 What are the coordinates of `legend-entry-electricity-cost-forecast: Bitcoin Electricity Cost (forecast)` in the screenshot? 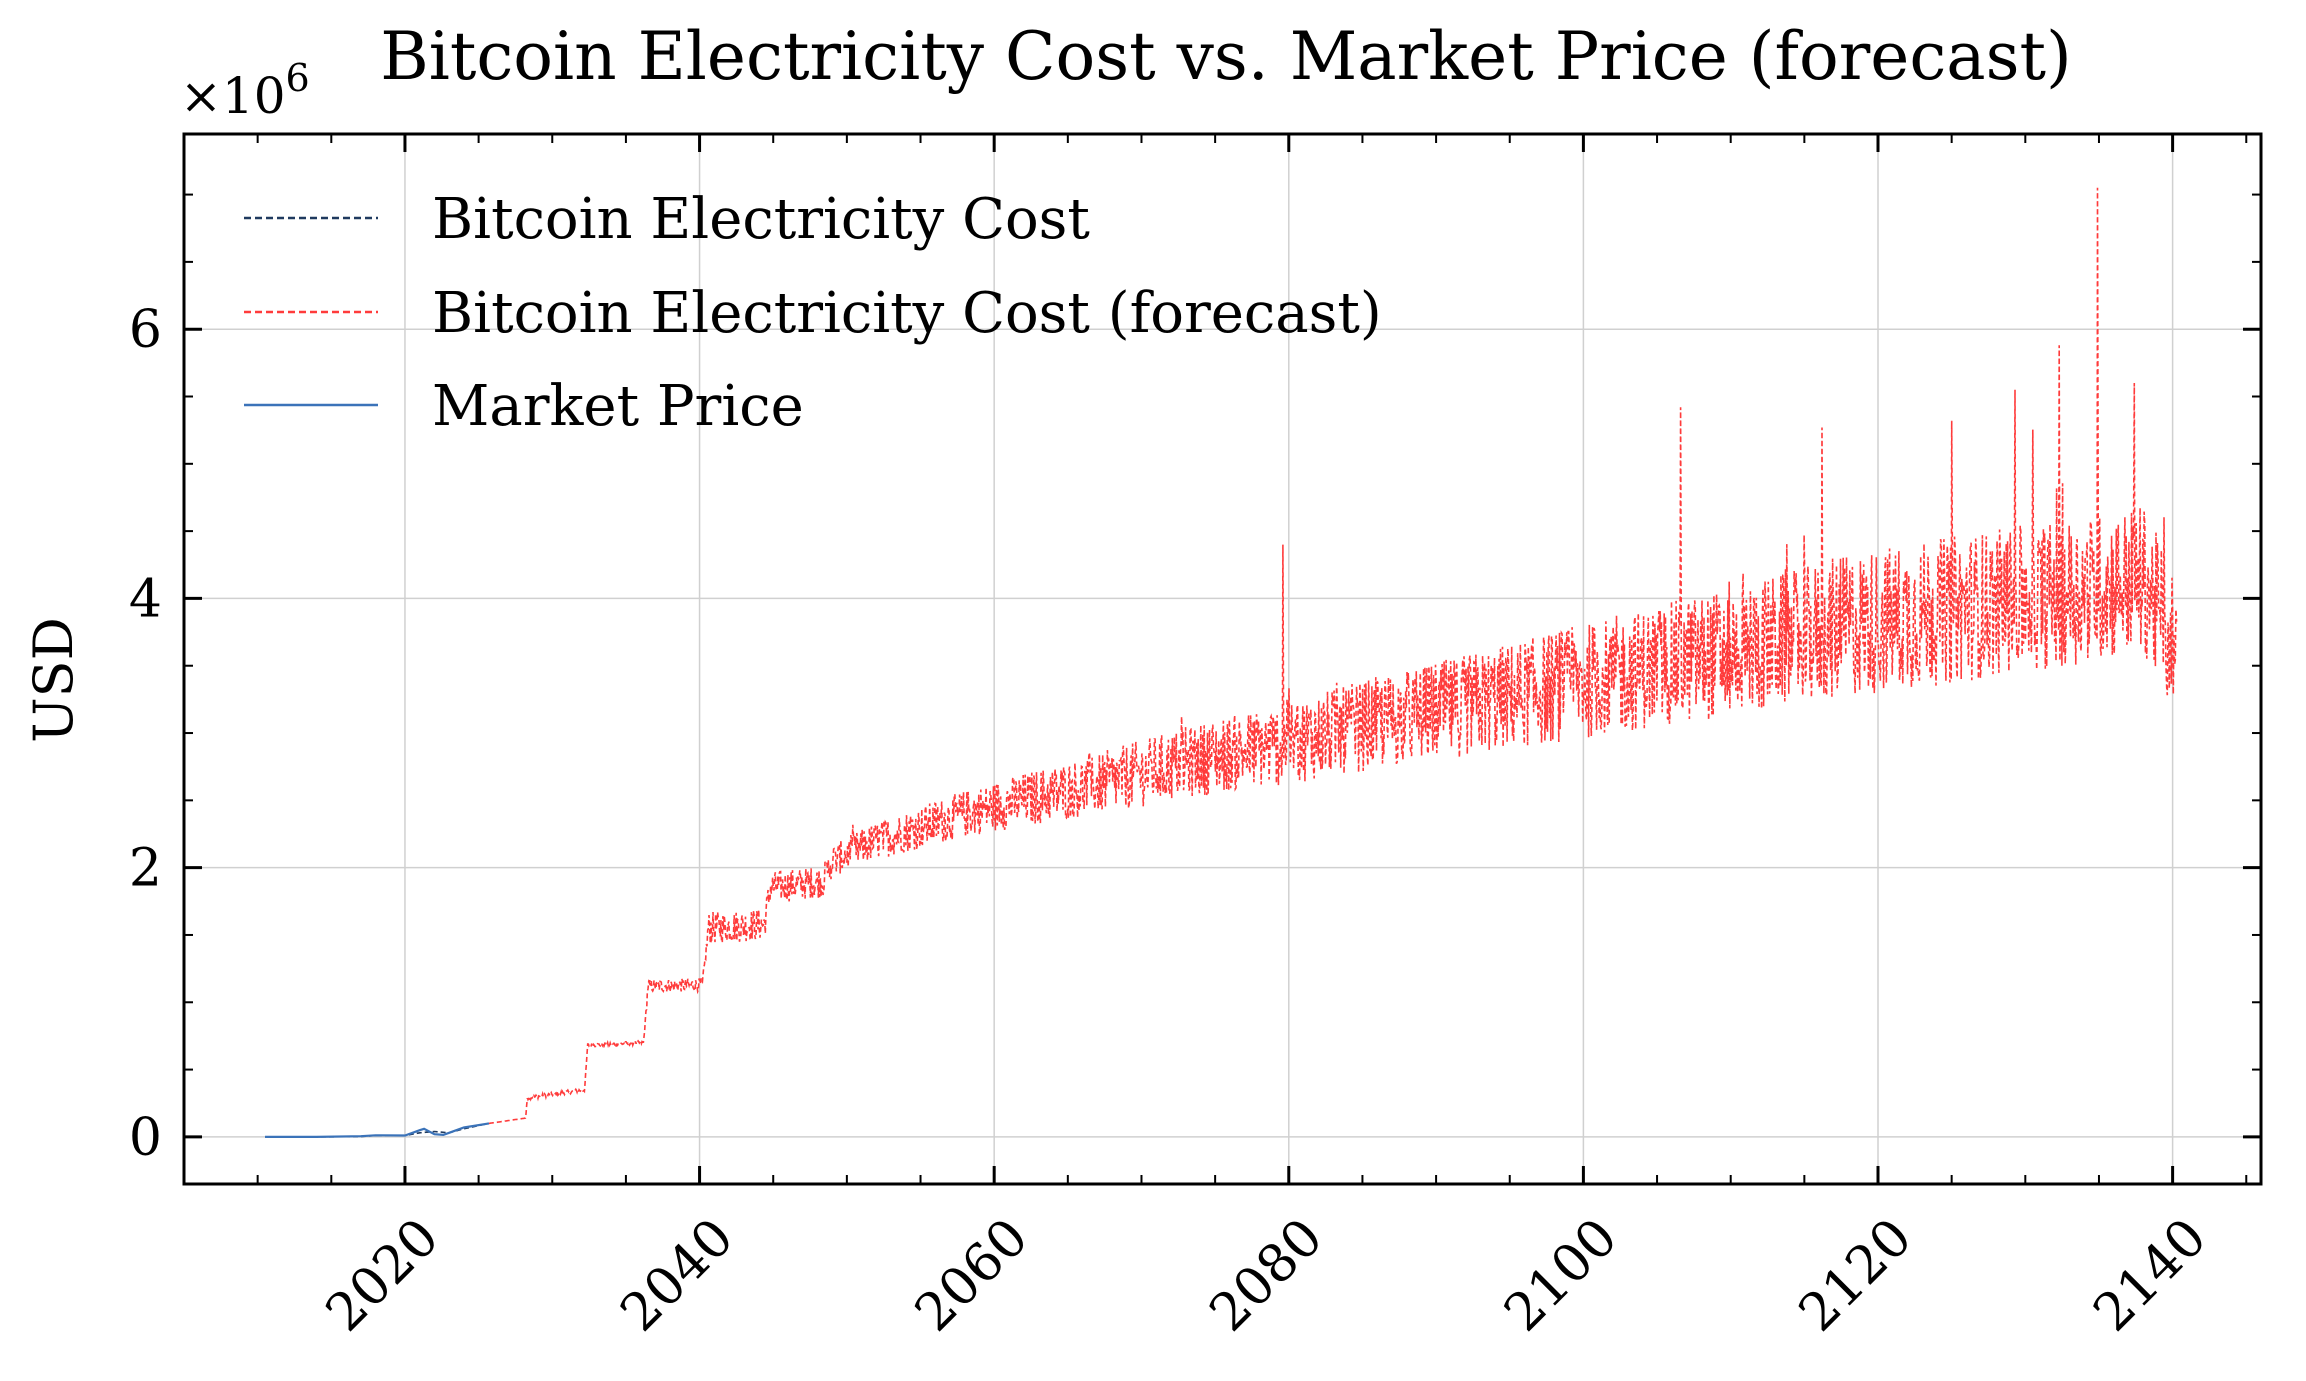 It's located at (813, 313).